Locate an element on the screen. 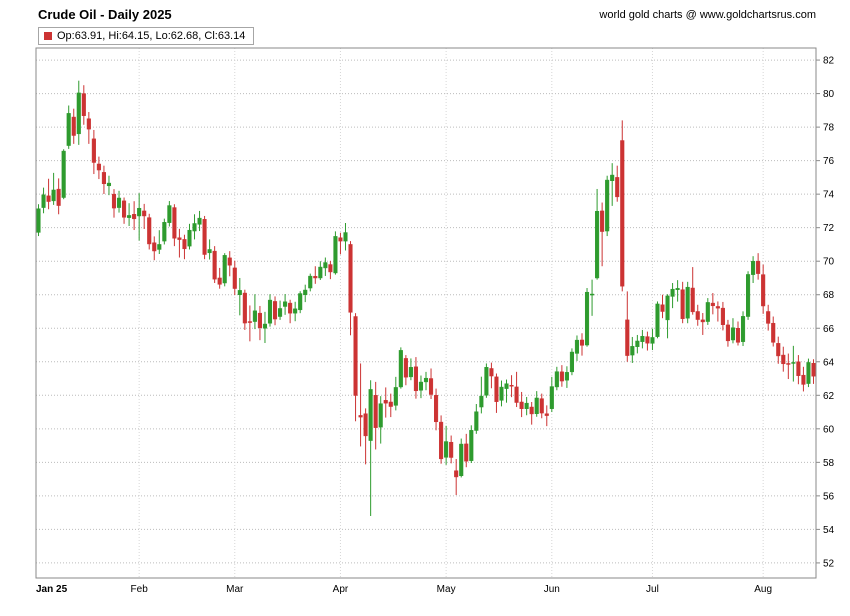 The image size is (850, 616). svg-text: Jan 25 is located at coordinates (52, 589).